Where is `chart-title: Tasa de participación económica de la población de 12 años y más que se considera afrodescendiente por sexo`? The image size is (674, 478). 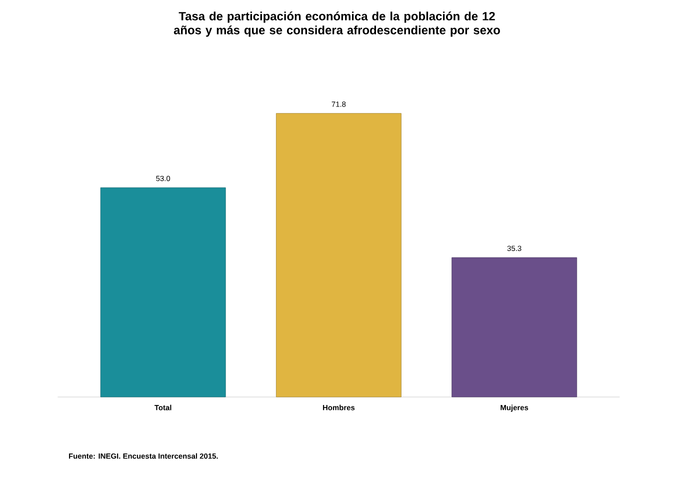
chart-title: Tasa de participación económica de la población de 12 años y más que se considera afrodescendiente por sexo is located at coordinates (337, 24).